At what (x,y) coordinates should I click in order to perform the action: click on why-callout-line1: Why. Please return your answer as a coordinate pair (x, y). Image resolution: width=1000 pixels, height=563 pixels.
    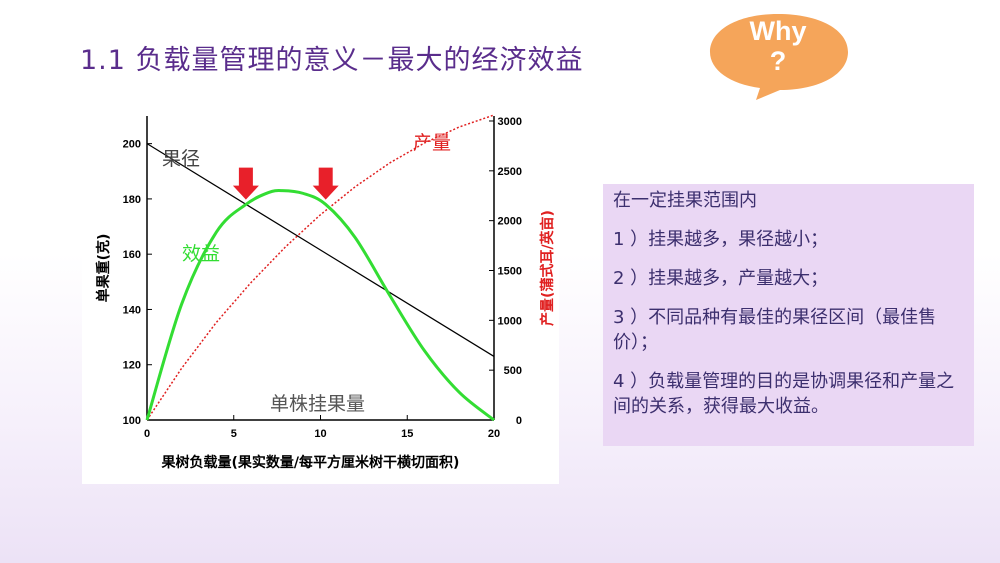
    Looking at the image, I should click on (778, 31).